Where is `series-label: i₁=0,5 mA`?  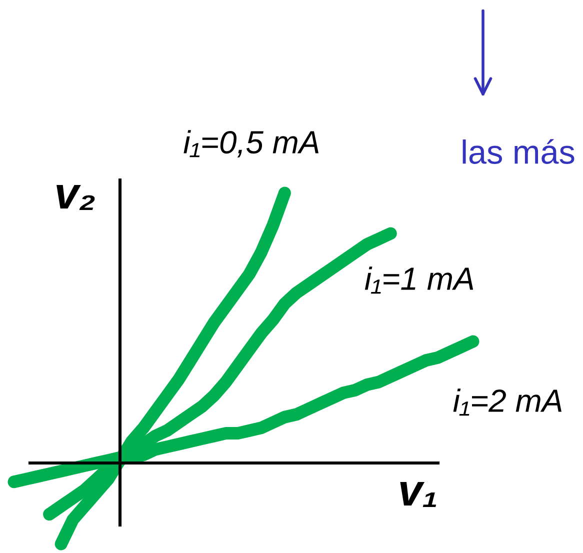
series-label: i₁=0,5 mA is located at coordinates (251, 144).